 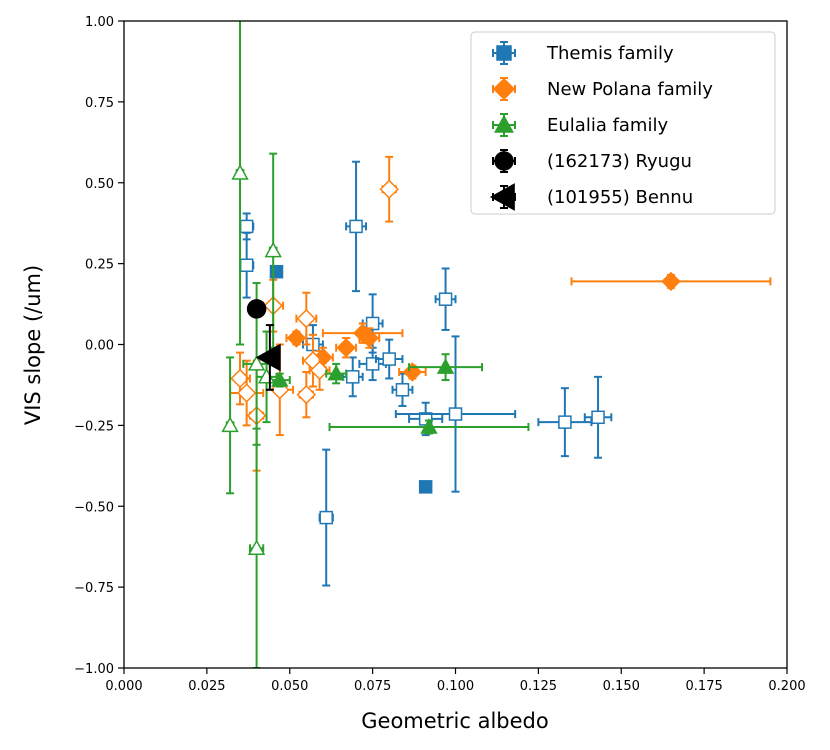 What do you see at coordinates (372, 686) in the screenshot?
I see `x-tick-label: 0.075` at bounding box center [372, 686].